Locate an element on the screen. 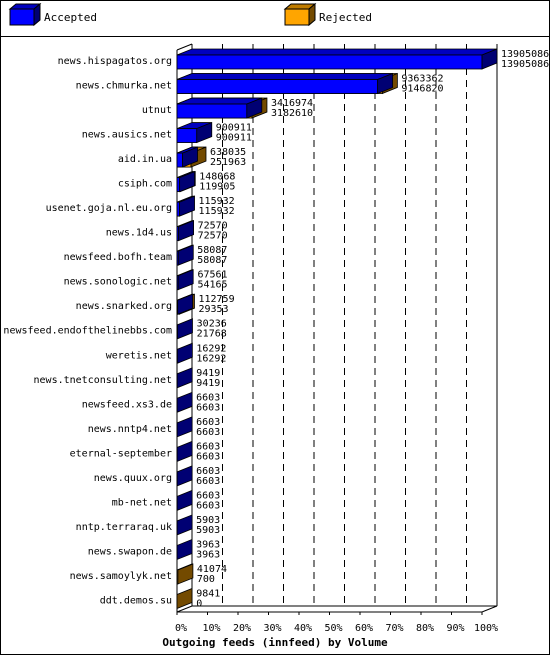 The width and height of the screenshot is (550, 655). x-tick-label: 40% is located at coordinates (303, 628).